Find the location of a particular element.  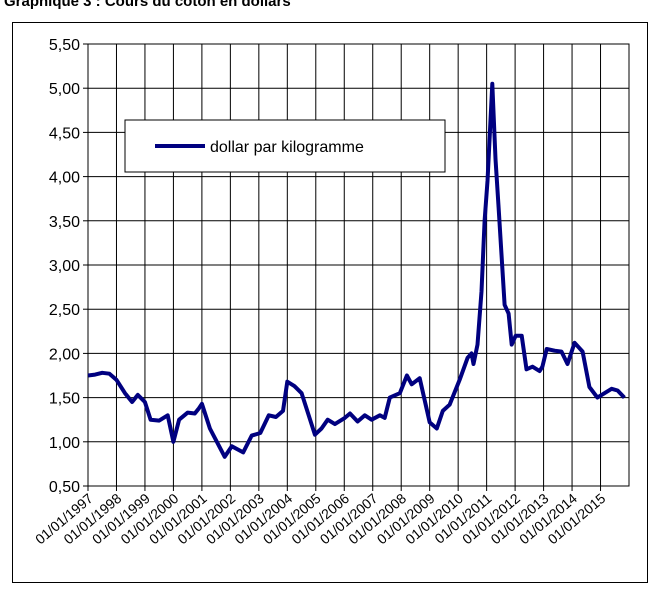

y-tick-label: 2,50 is located at coordinates (64, 310).